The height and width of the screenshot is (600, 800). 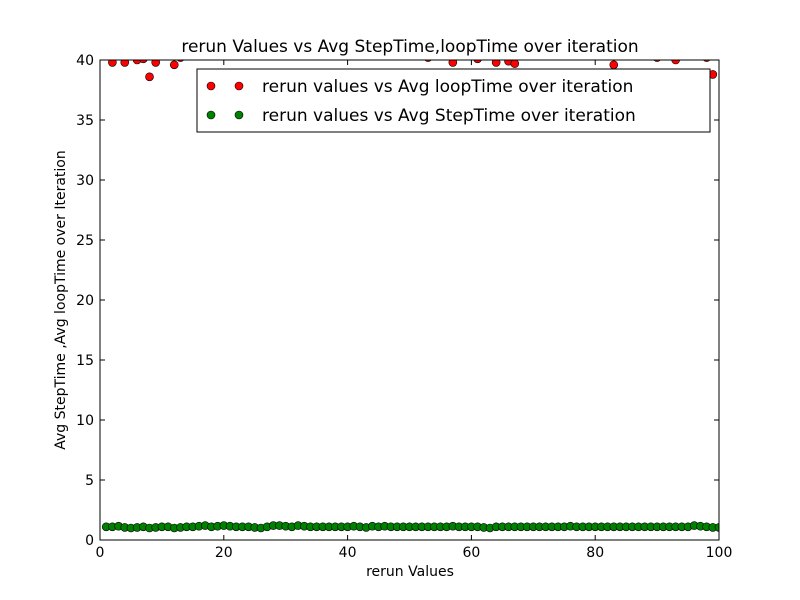 What do you see at coordinates (224, 553) in the screenshot?
I see `x-tick-label: 20` at bounding box center [224, 553].